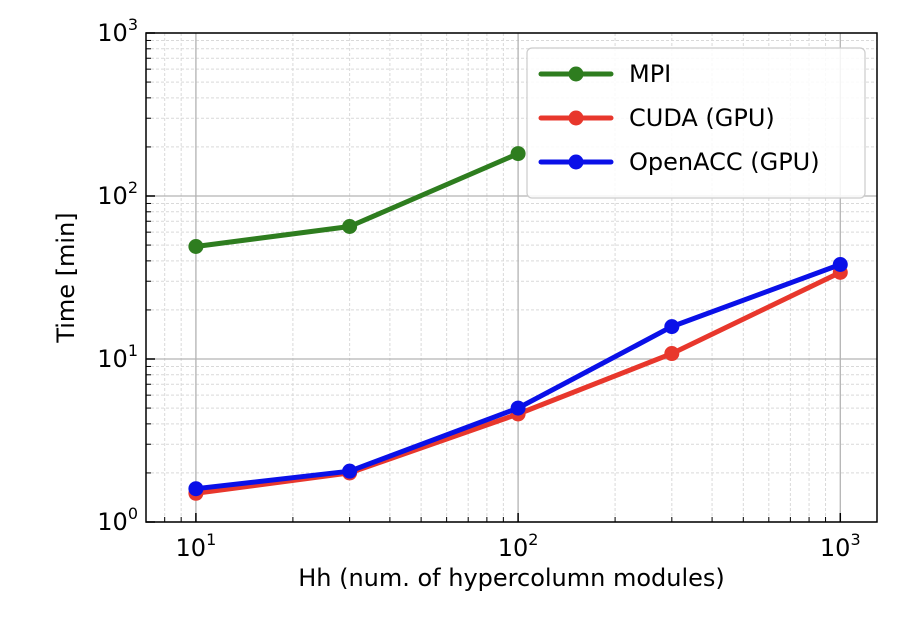 This screenshot has width=916, height=628. What do you see at coordinates (511, 578) in the screenshot?
I see `x-axis-title: Hh (num. of hypercolumn modules)` at bounding box center [511, 578].